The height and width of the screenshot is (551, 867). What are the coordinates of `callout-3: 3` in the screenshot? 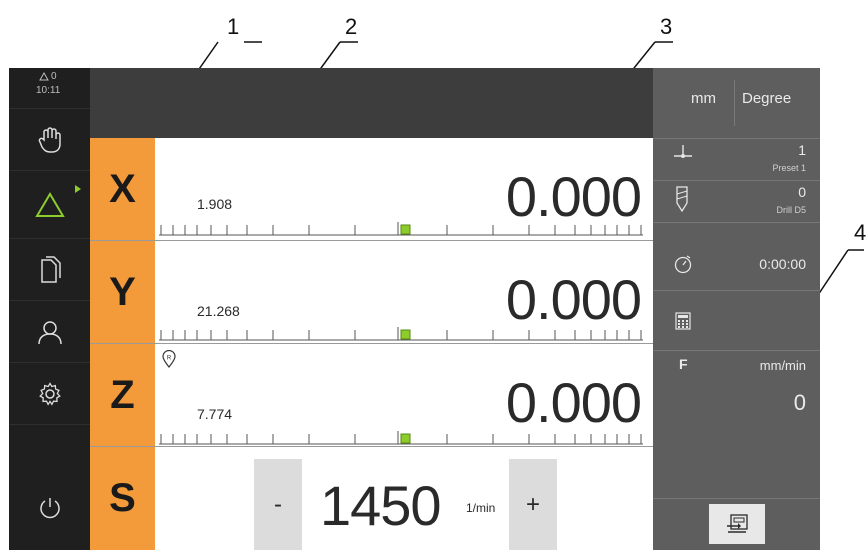 It's located at (666, 26).